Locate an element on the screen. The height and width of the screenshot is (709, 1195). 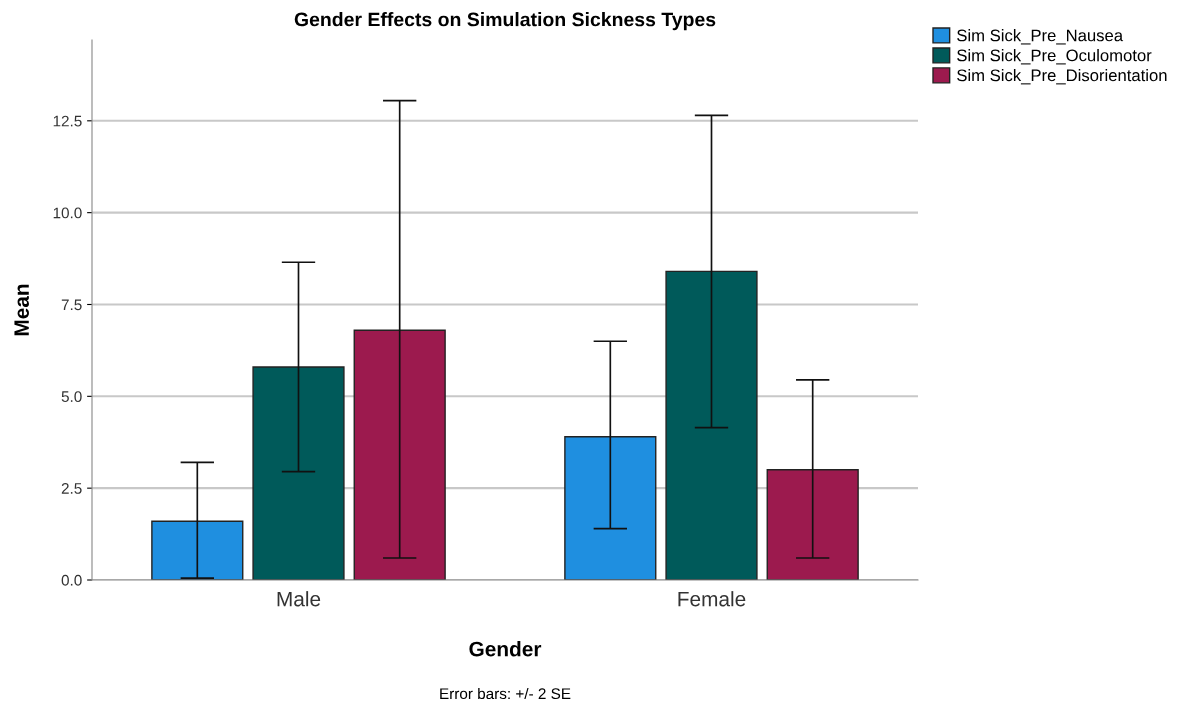
x-tick-label: Male is located at coordinates (299, 599).